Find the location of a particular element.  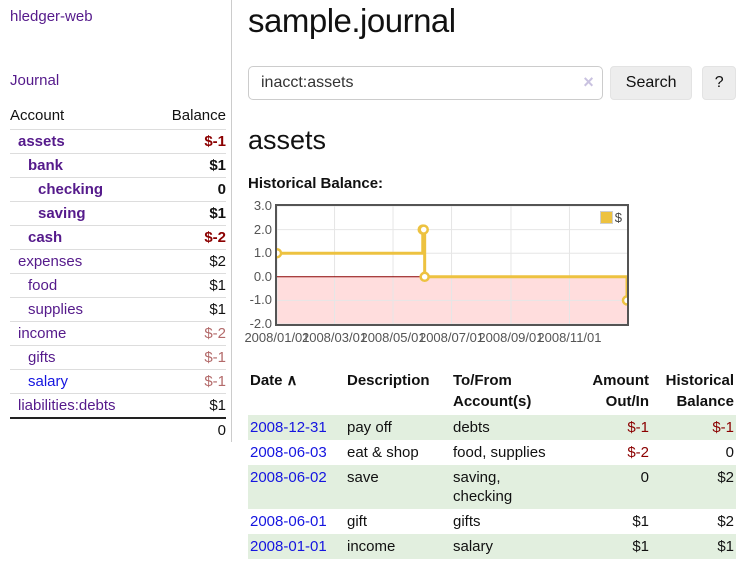

transaction-date-link: 2008-12-31 is located at coordinates (288, 427).